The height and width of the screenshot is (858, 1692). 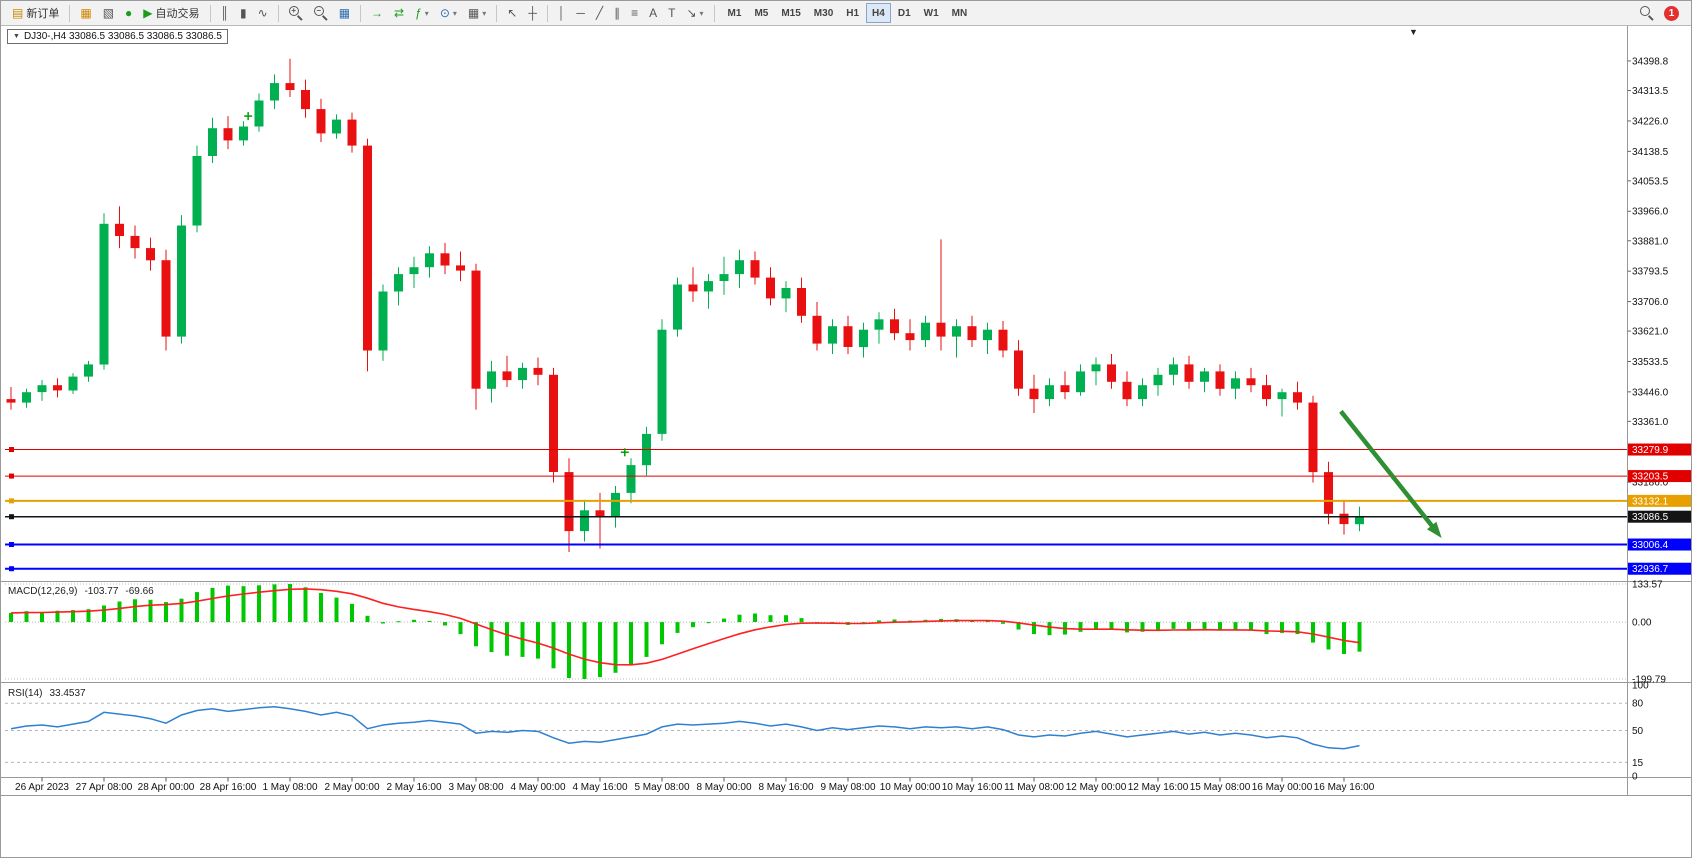 I want to click on algo-trading-button: ▶ 自动交易, so click(x=171, y=13).